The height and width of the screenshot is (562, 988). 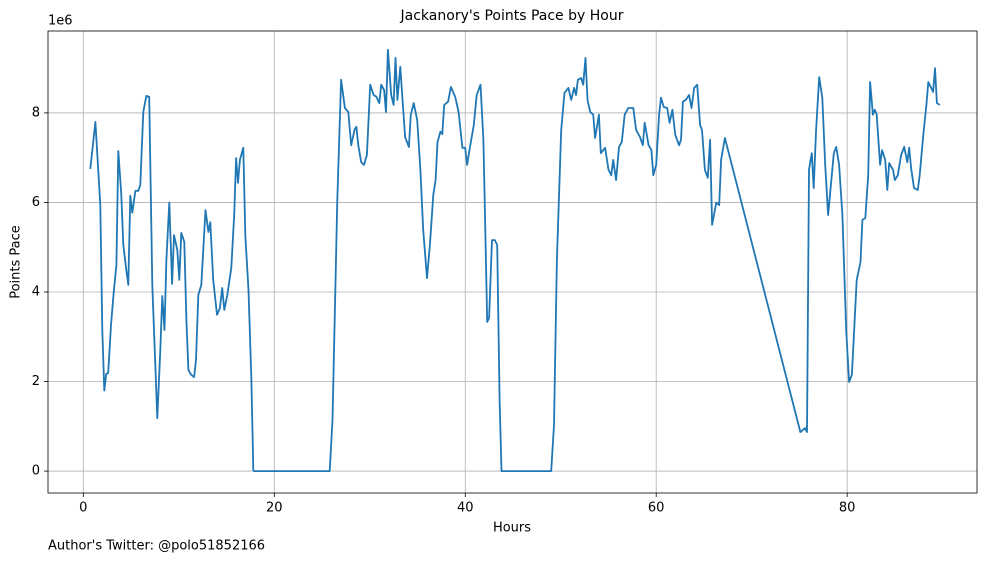 What do you see at coordinates (36, 471) in the screenshot?
I see `y-tick-label: 0` at bounding box center [36, 471].